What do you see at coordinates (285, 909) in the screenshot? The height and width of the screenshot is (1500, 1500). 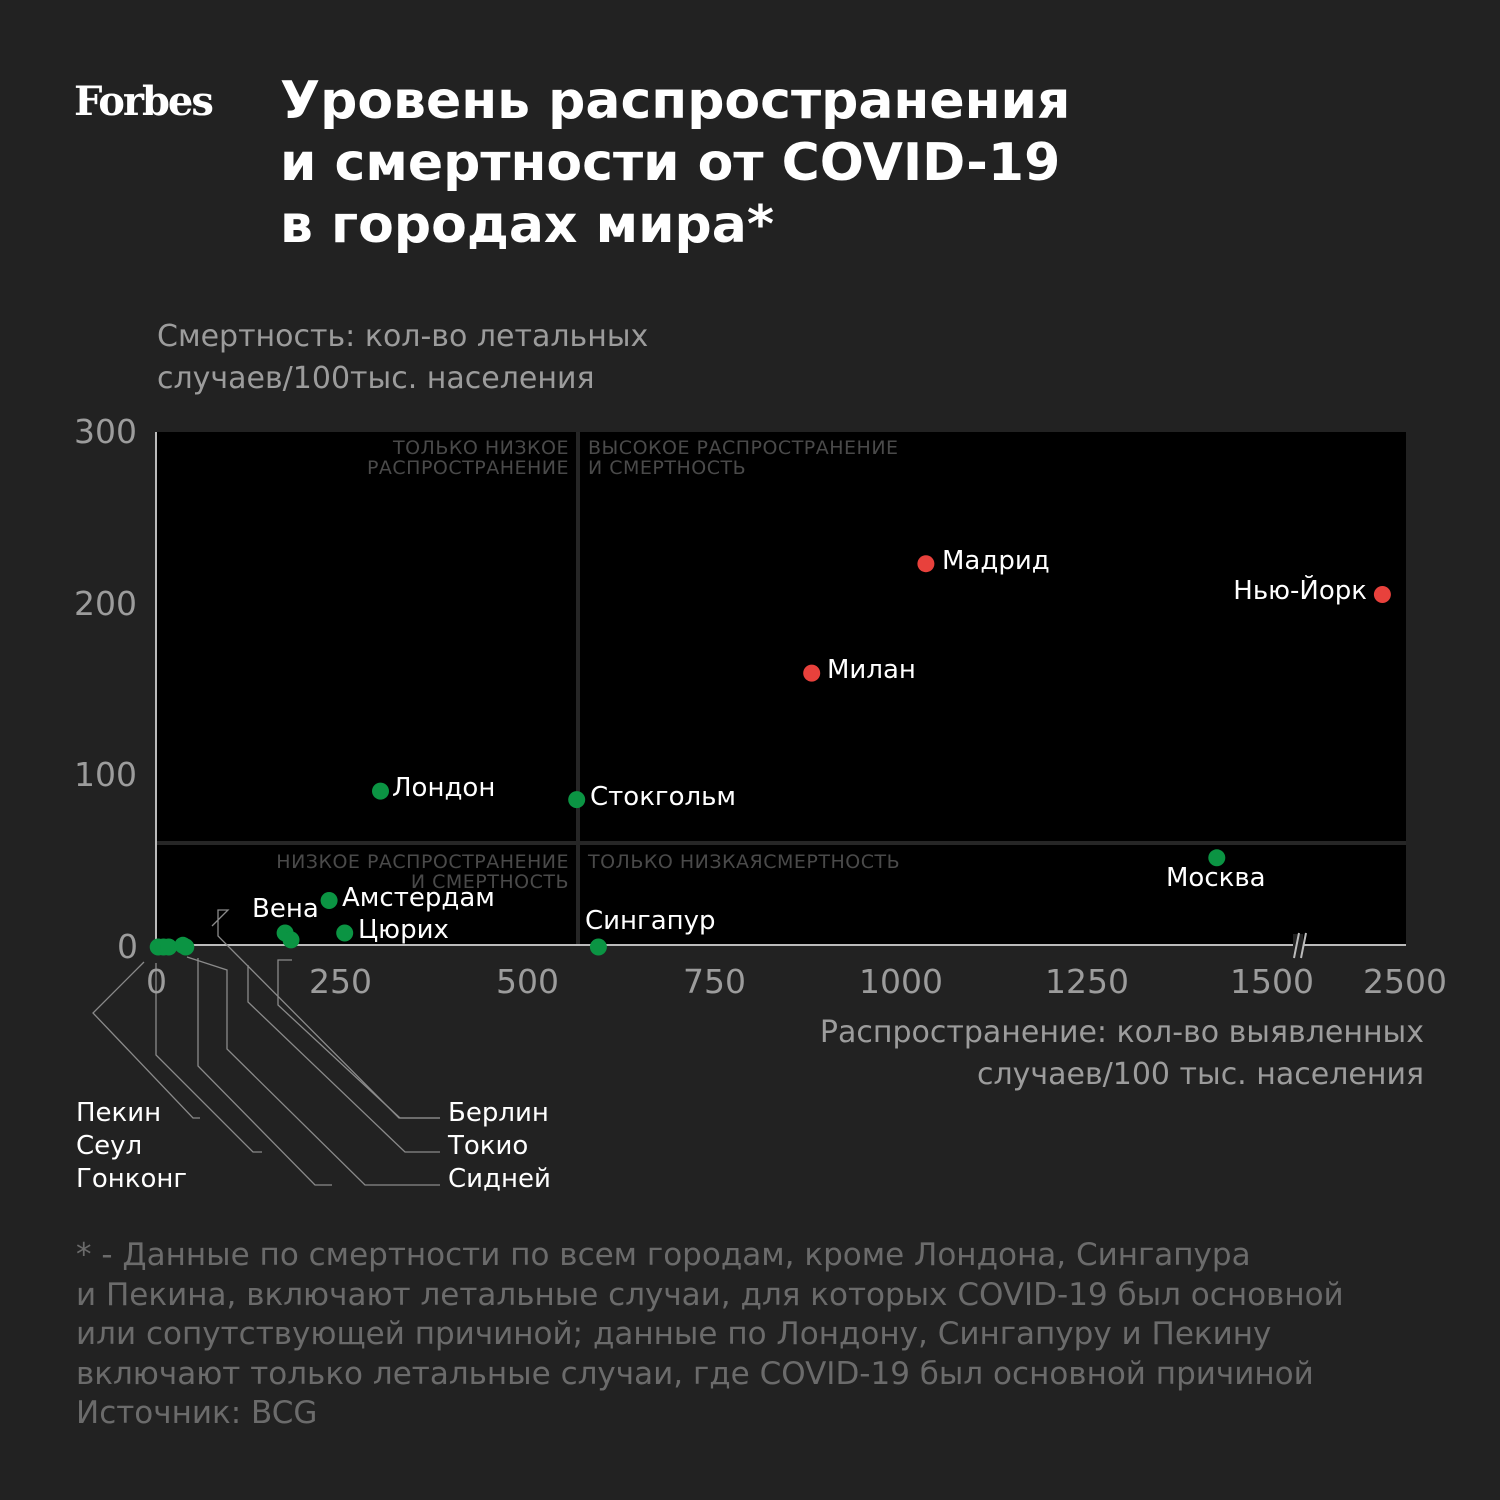 I see `point-label: Вена` at bounding box center [285, 909].